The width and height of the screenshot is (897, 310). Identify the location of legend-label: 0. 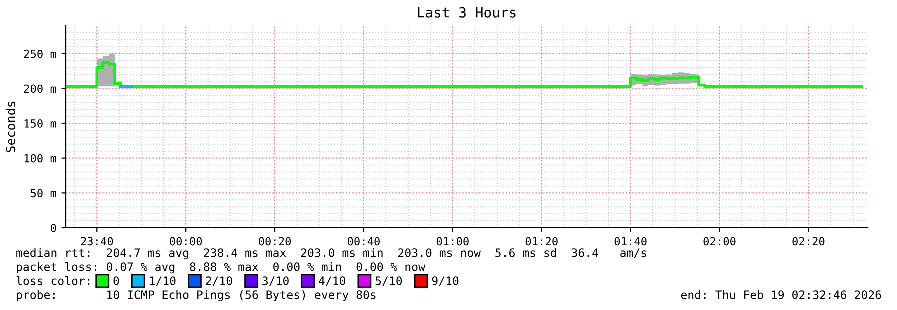
(117, 281).